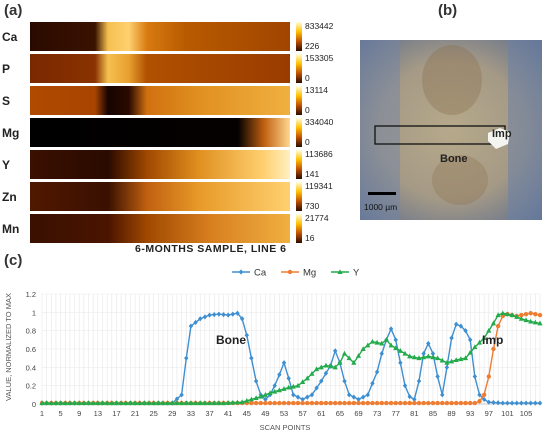 This screenshot has height=435, width=550. I want to click on colorbar-min: 16, so click(310, 238).